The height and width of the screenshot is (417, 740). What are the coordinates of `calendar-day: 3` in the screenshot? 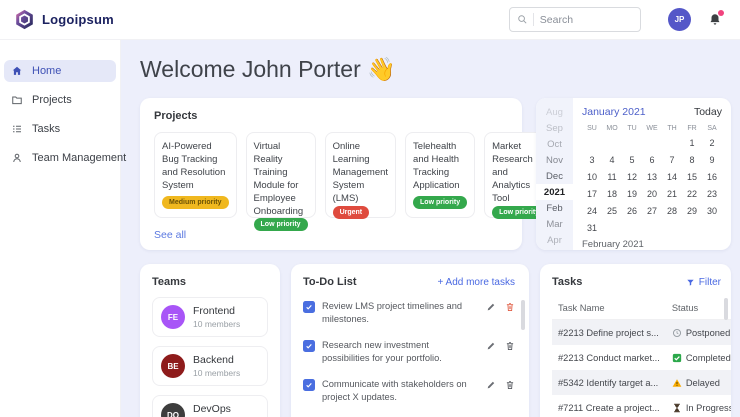 It's located at (592, 160).